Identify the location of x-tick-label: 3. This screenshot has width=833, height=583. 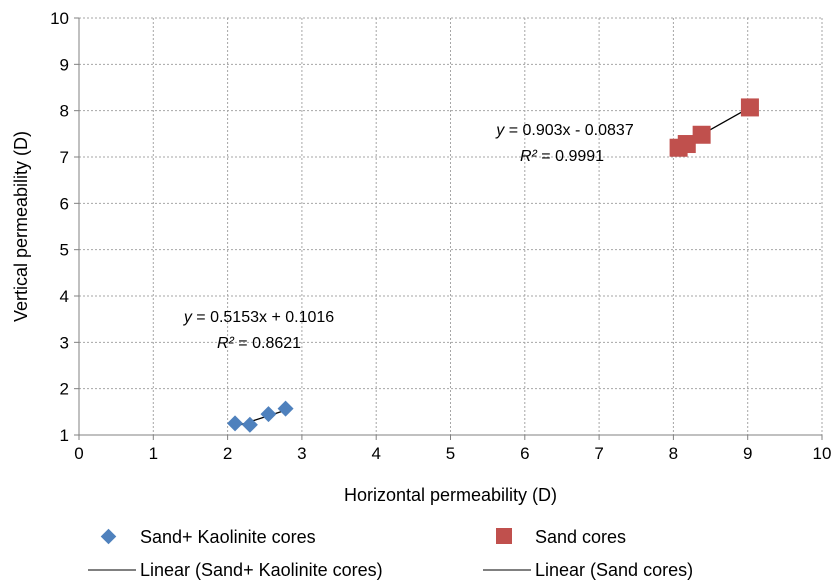
(301, 453).